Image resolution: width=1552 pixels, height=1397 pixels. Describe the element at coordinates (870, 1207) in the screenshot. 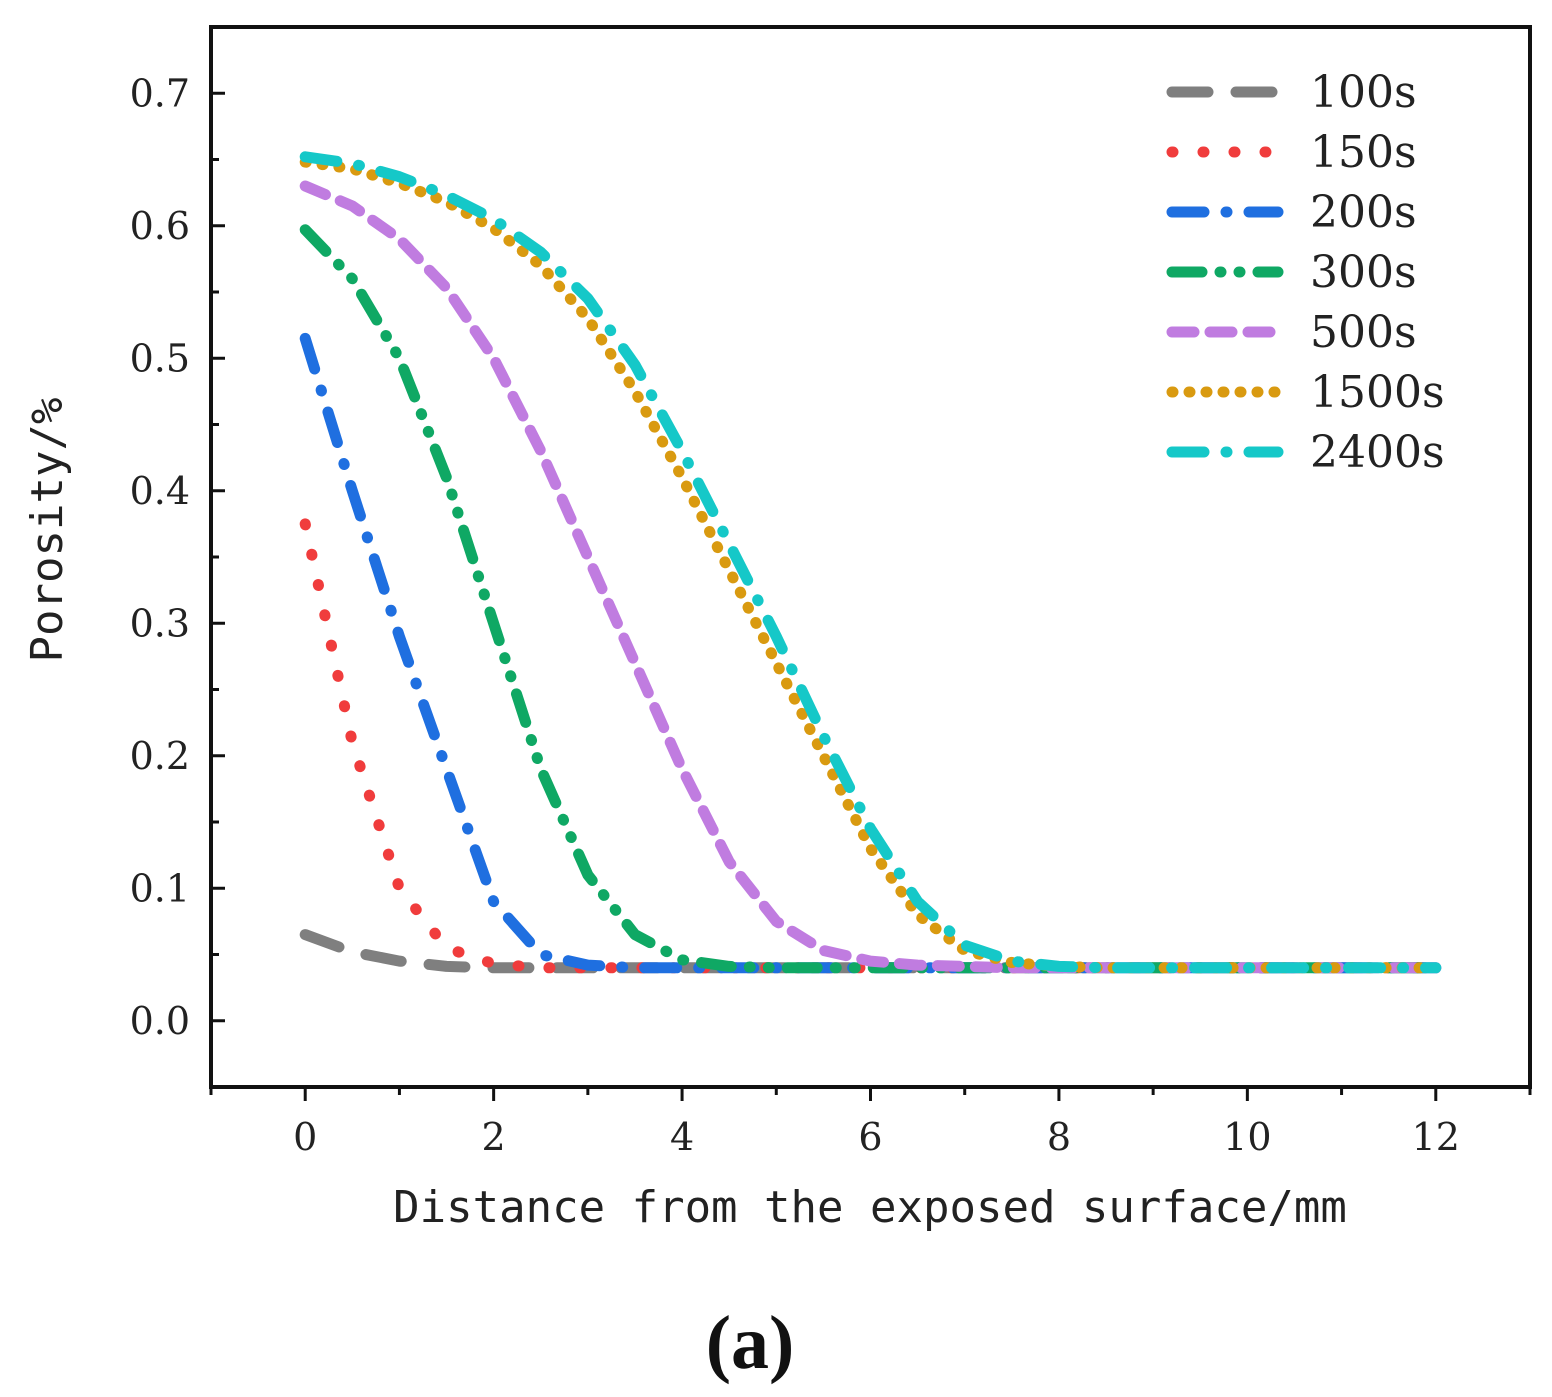

I see `x-axis-title: Distance from the exposed surface/mm` at that location.